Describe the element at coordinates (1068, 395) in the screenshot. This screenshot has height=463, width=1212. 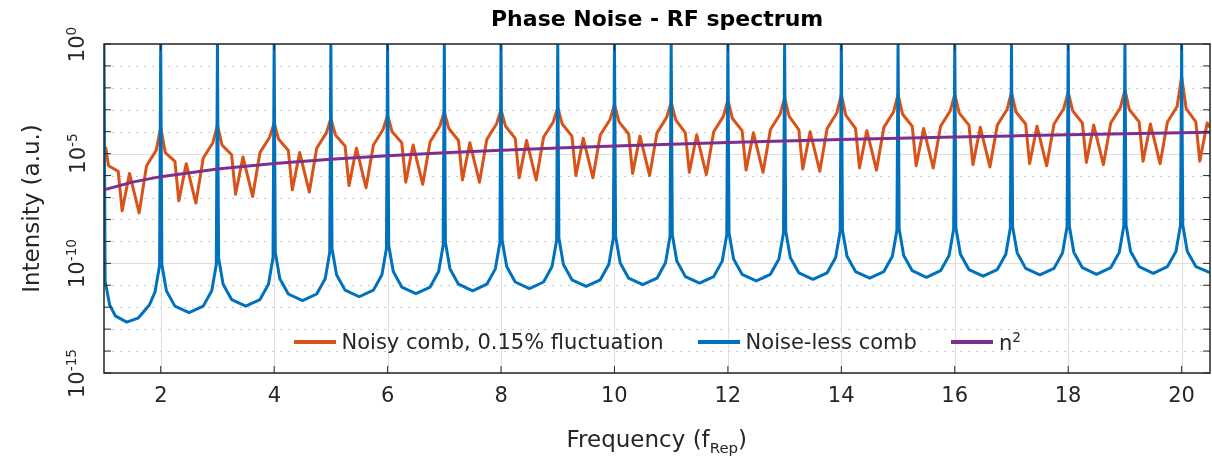
I see `x-tick-label: 18` at that location.